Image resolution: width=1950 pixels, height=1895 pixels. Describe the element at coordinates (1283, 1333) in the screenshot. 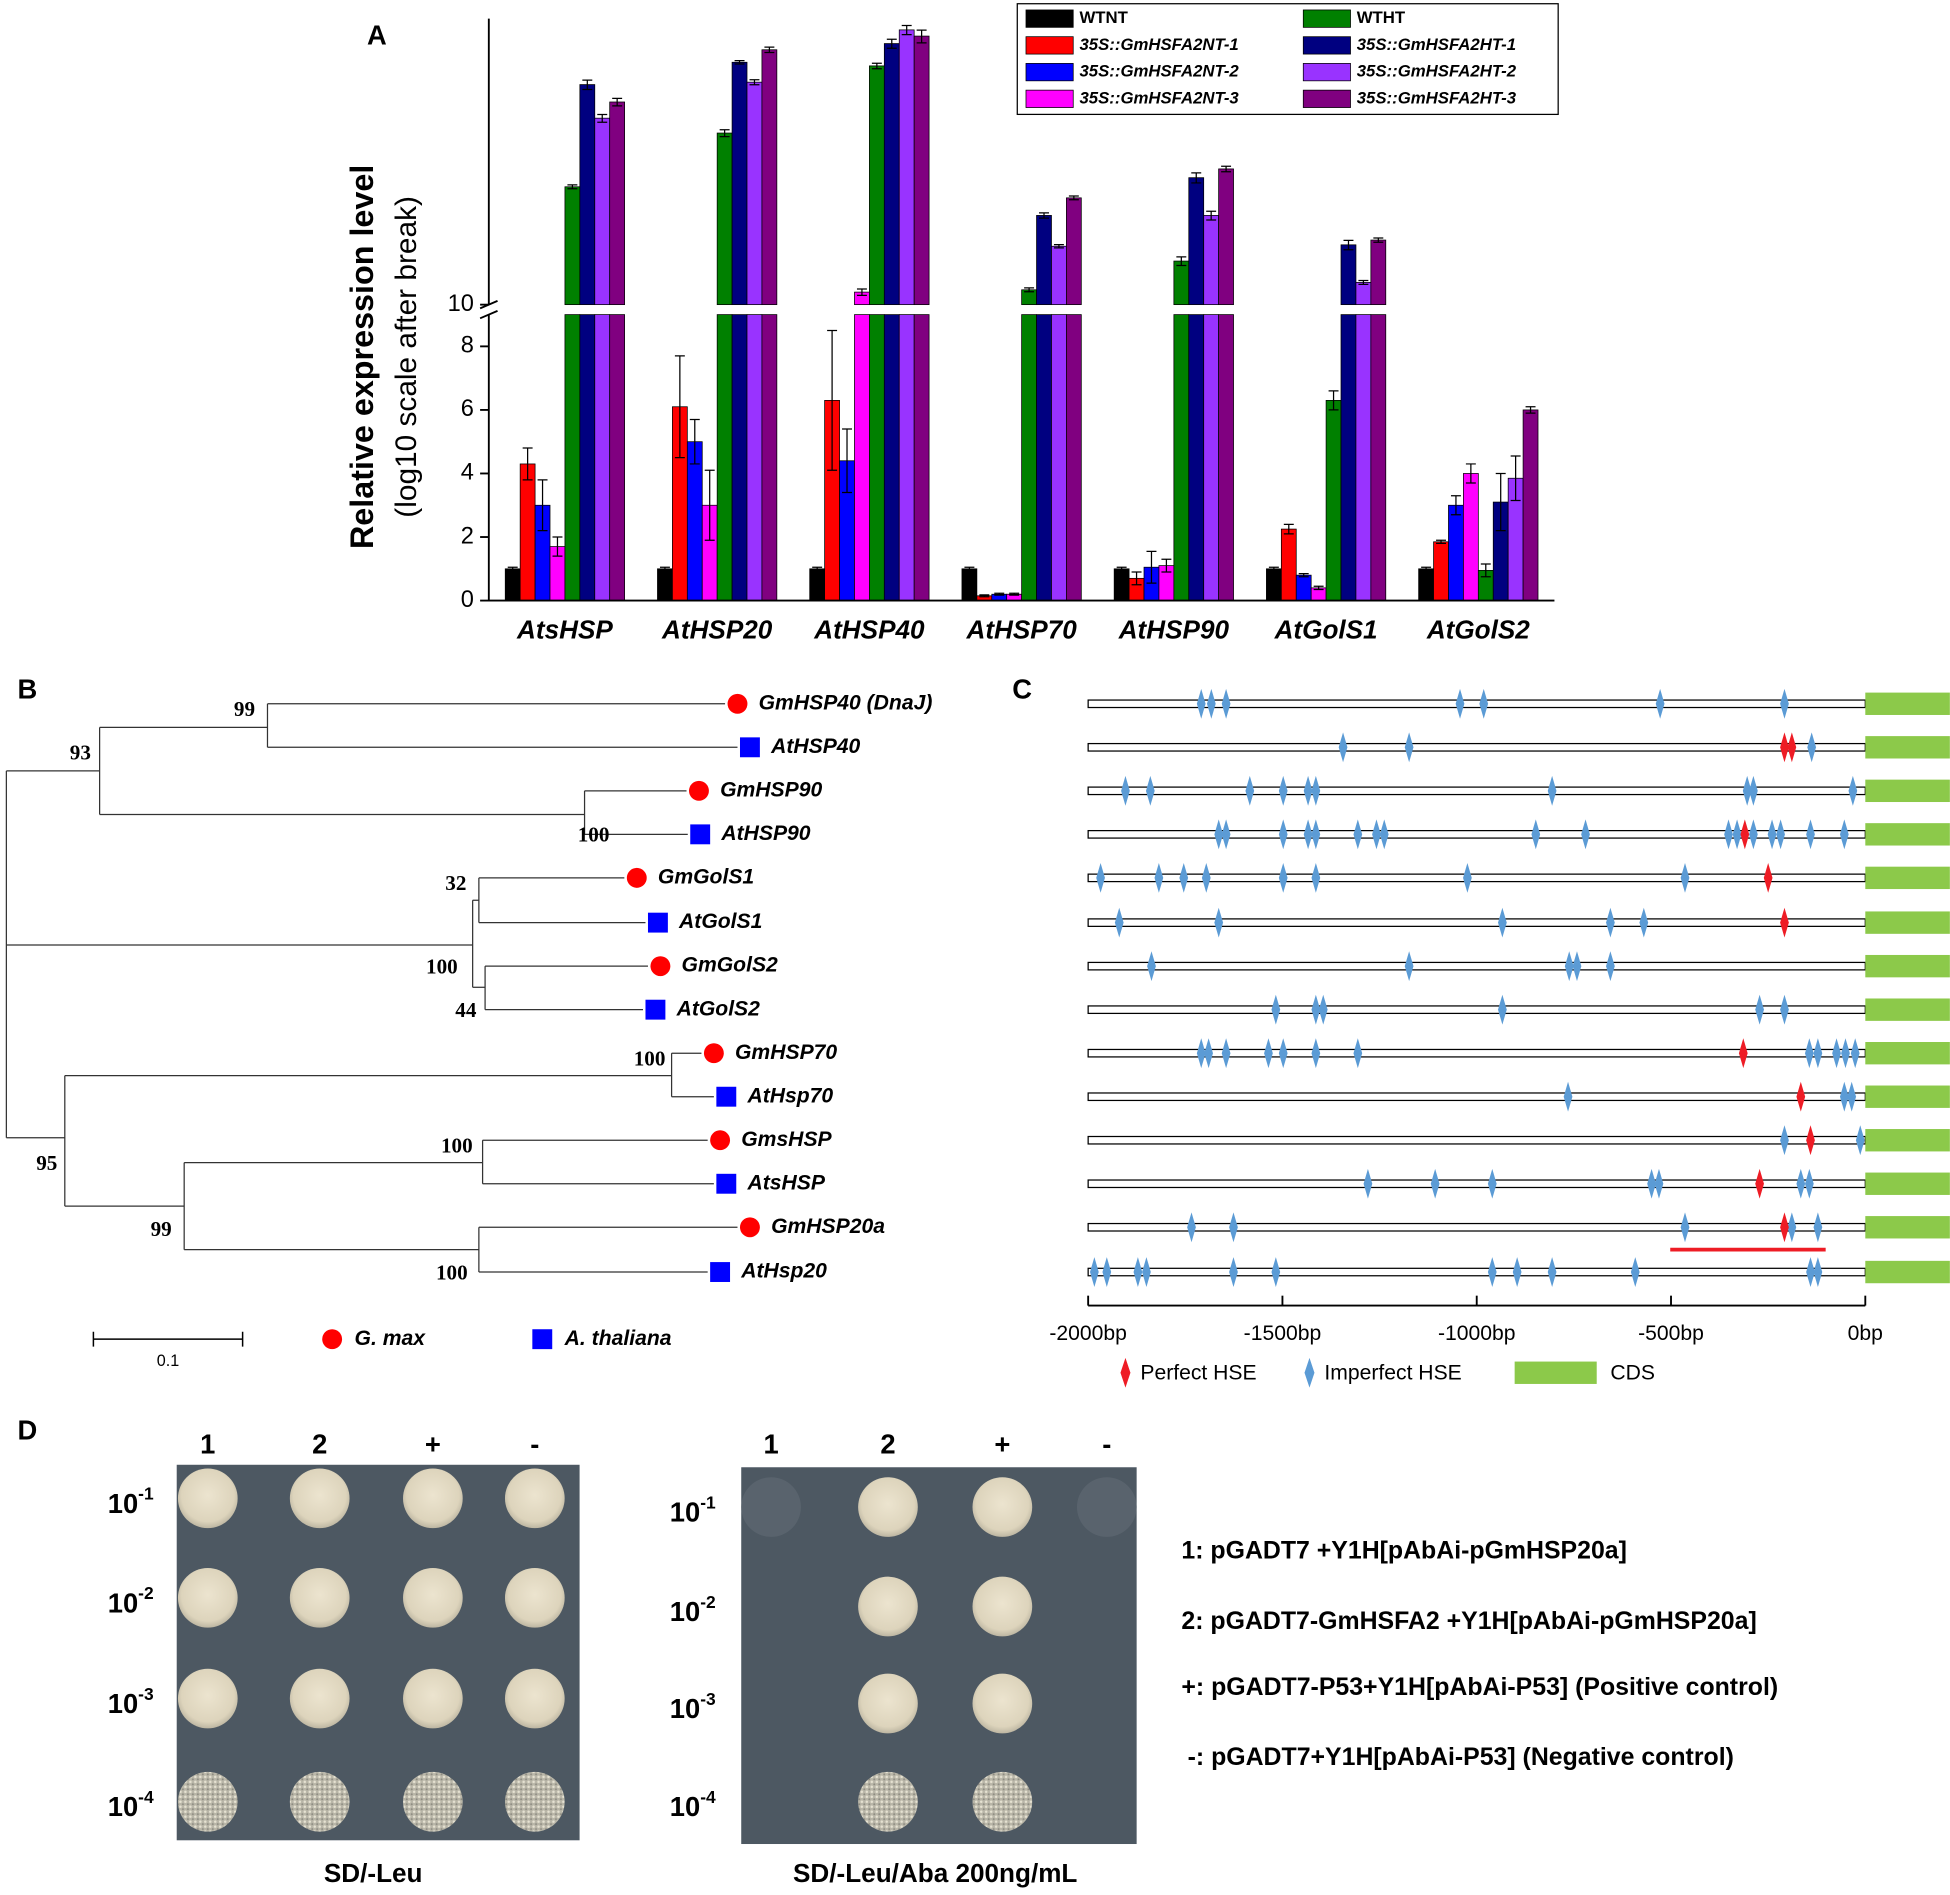

I see `x-tick-label: -1500bp` at that location.